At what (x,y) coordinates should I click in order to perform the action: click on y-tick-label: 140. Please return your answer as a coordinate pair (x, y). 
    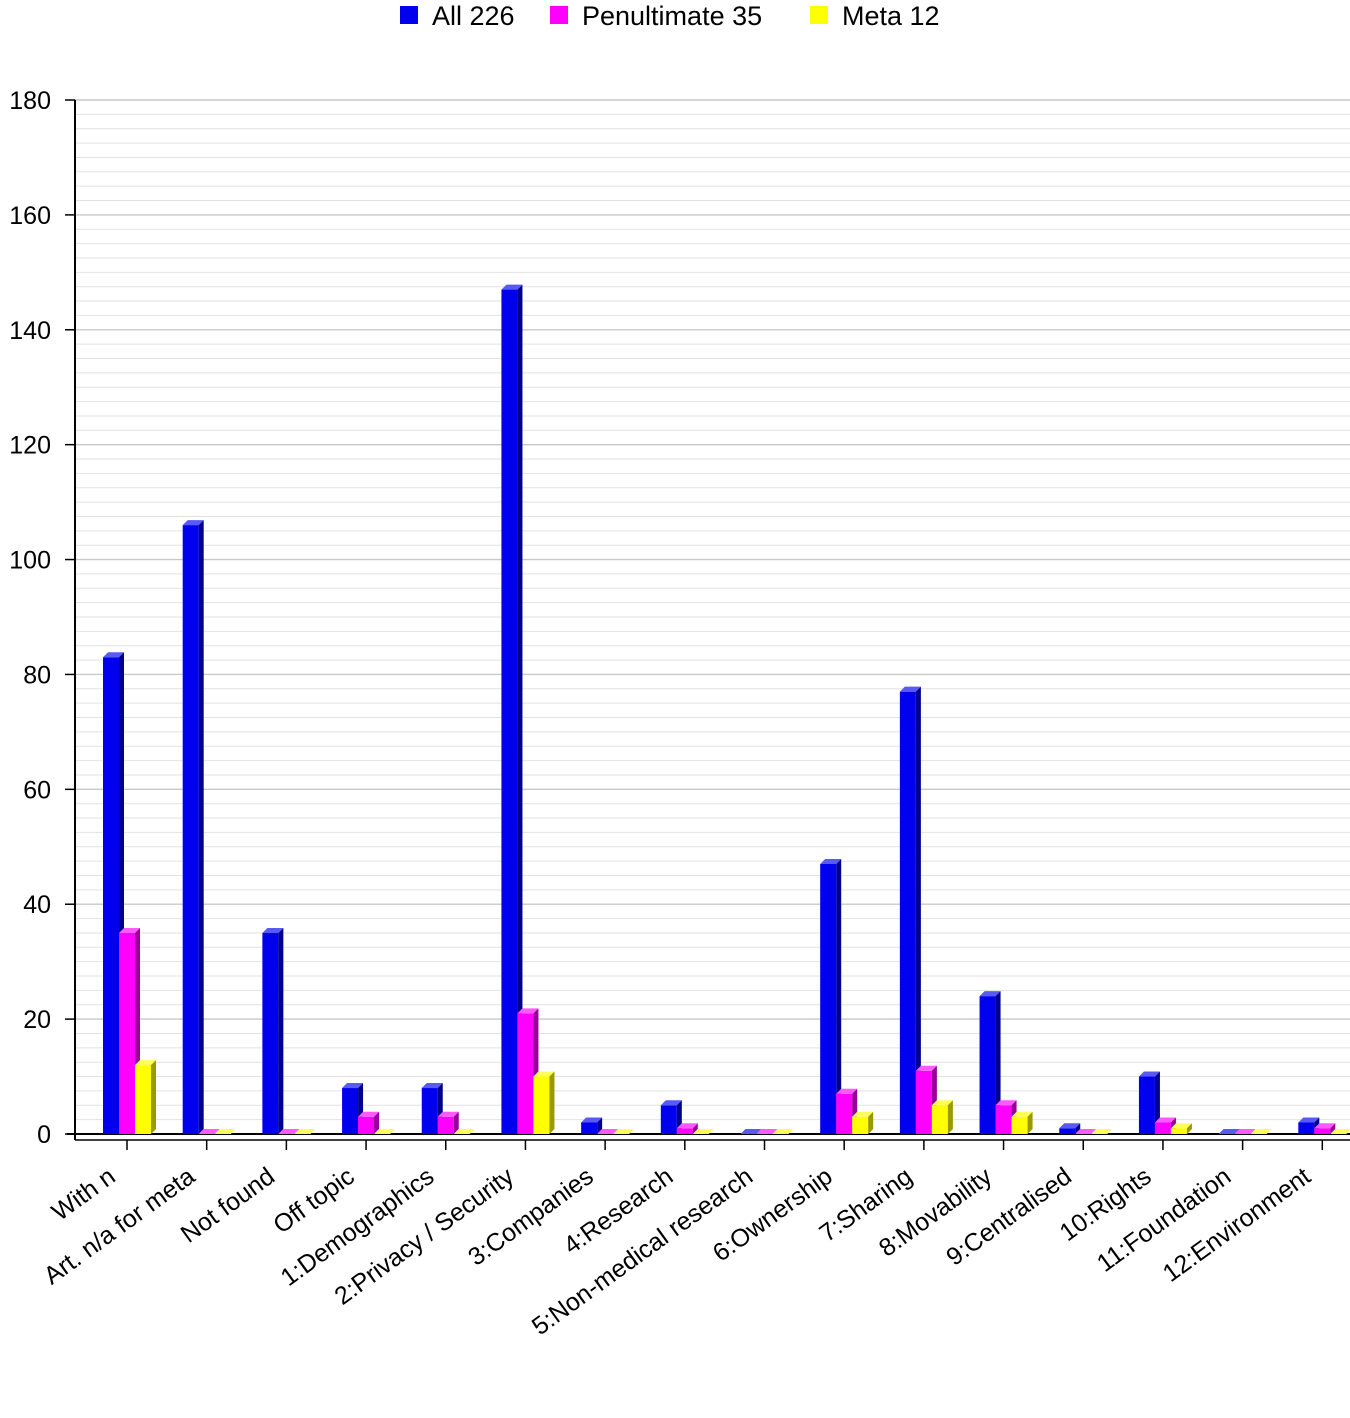
    Looking at the image, I should click on (30, 331).